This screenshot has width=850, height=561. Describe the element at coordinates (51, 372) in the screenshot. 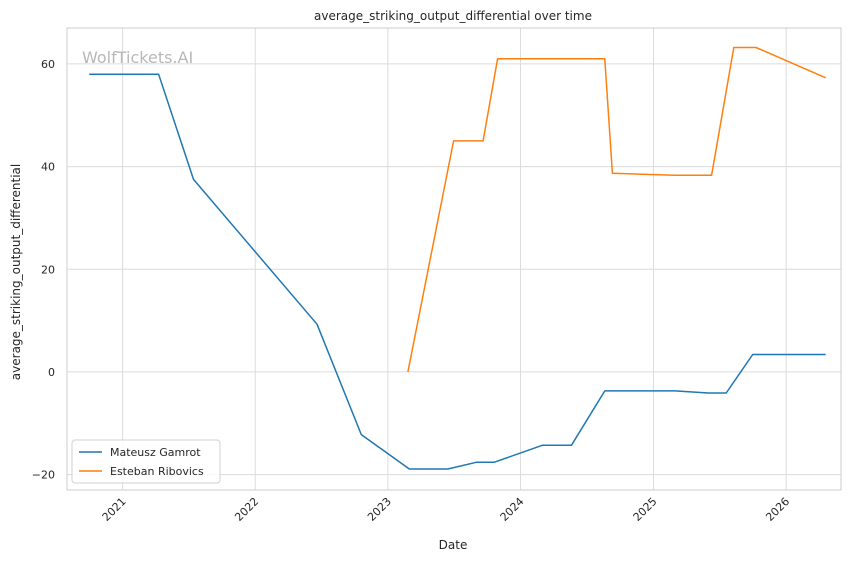

I see `y-tick-label: 0` at that location.